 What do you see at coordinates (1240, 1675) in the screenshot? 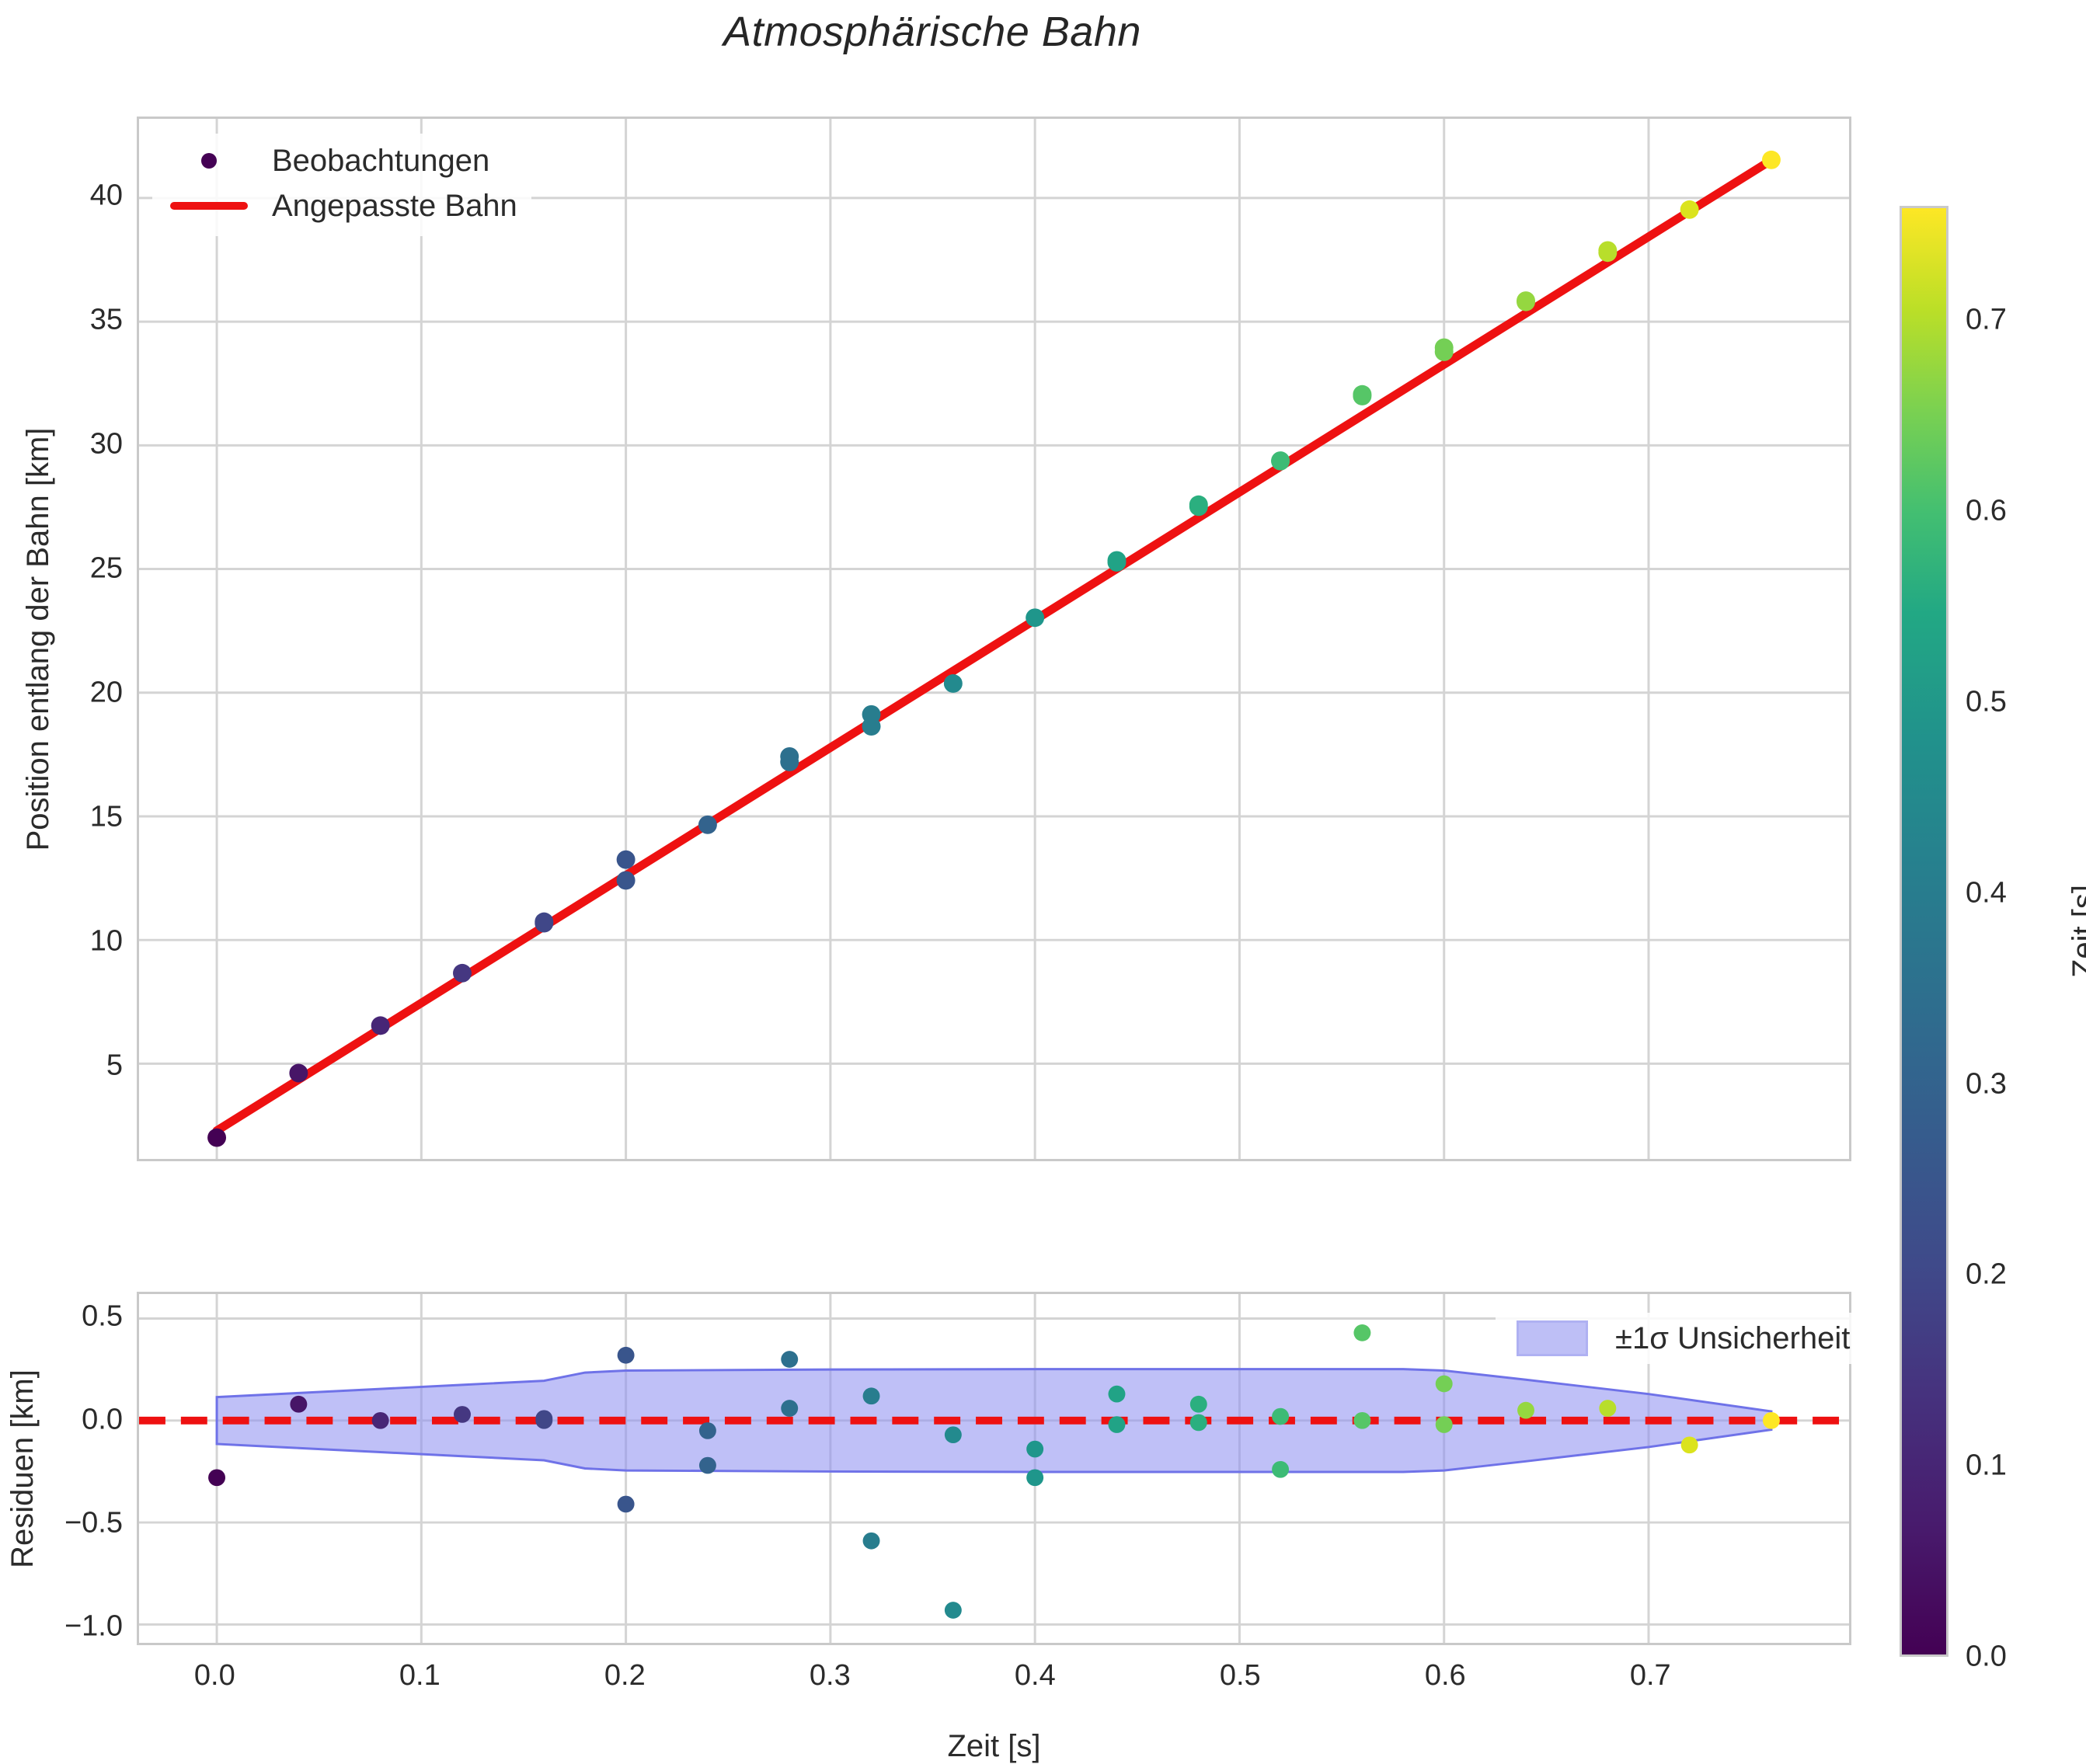
I see `x-tick-label: 0.5` at bounding box center [1240, 1675].